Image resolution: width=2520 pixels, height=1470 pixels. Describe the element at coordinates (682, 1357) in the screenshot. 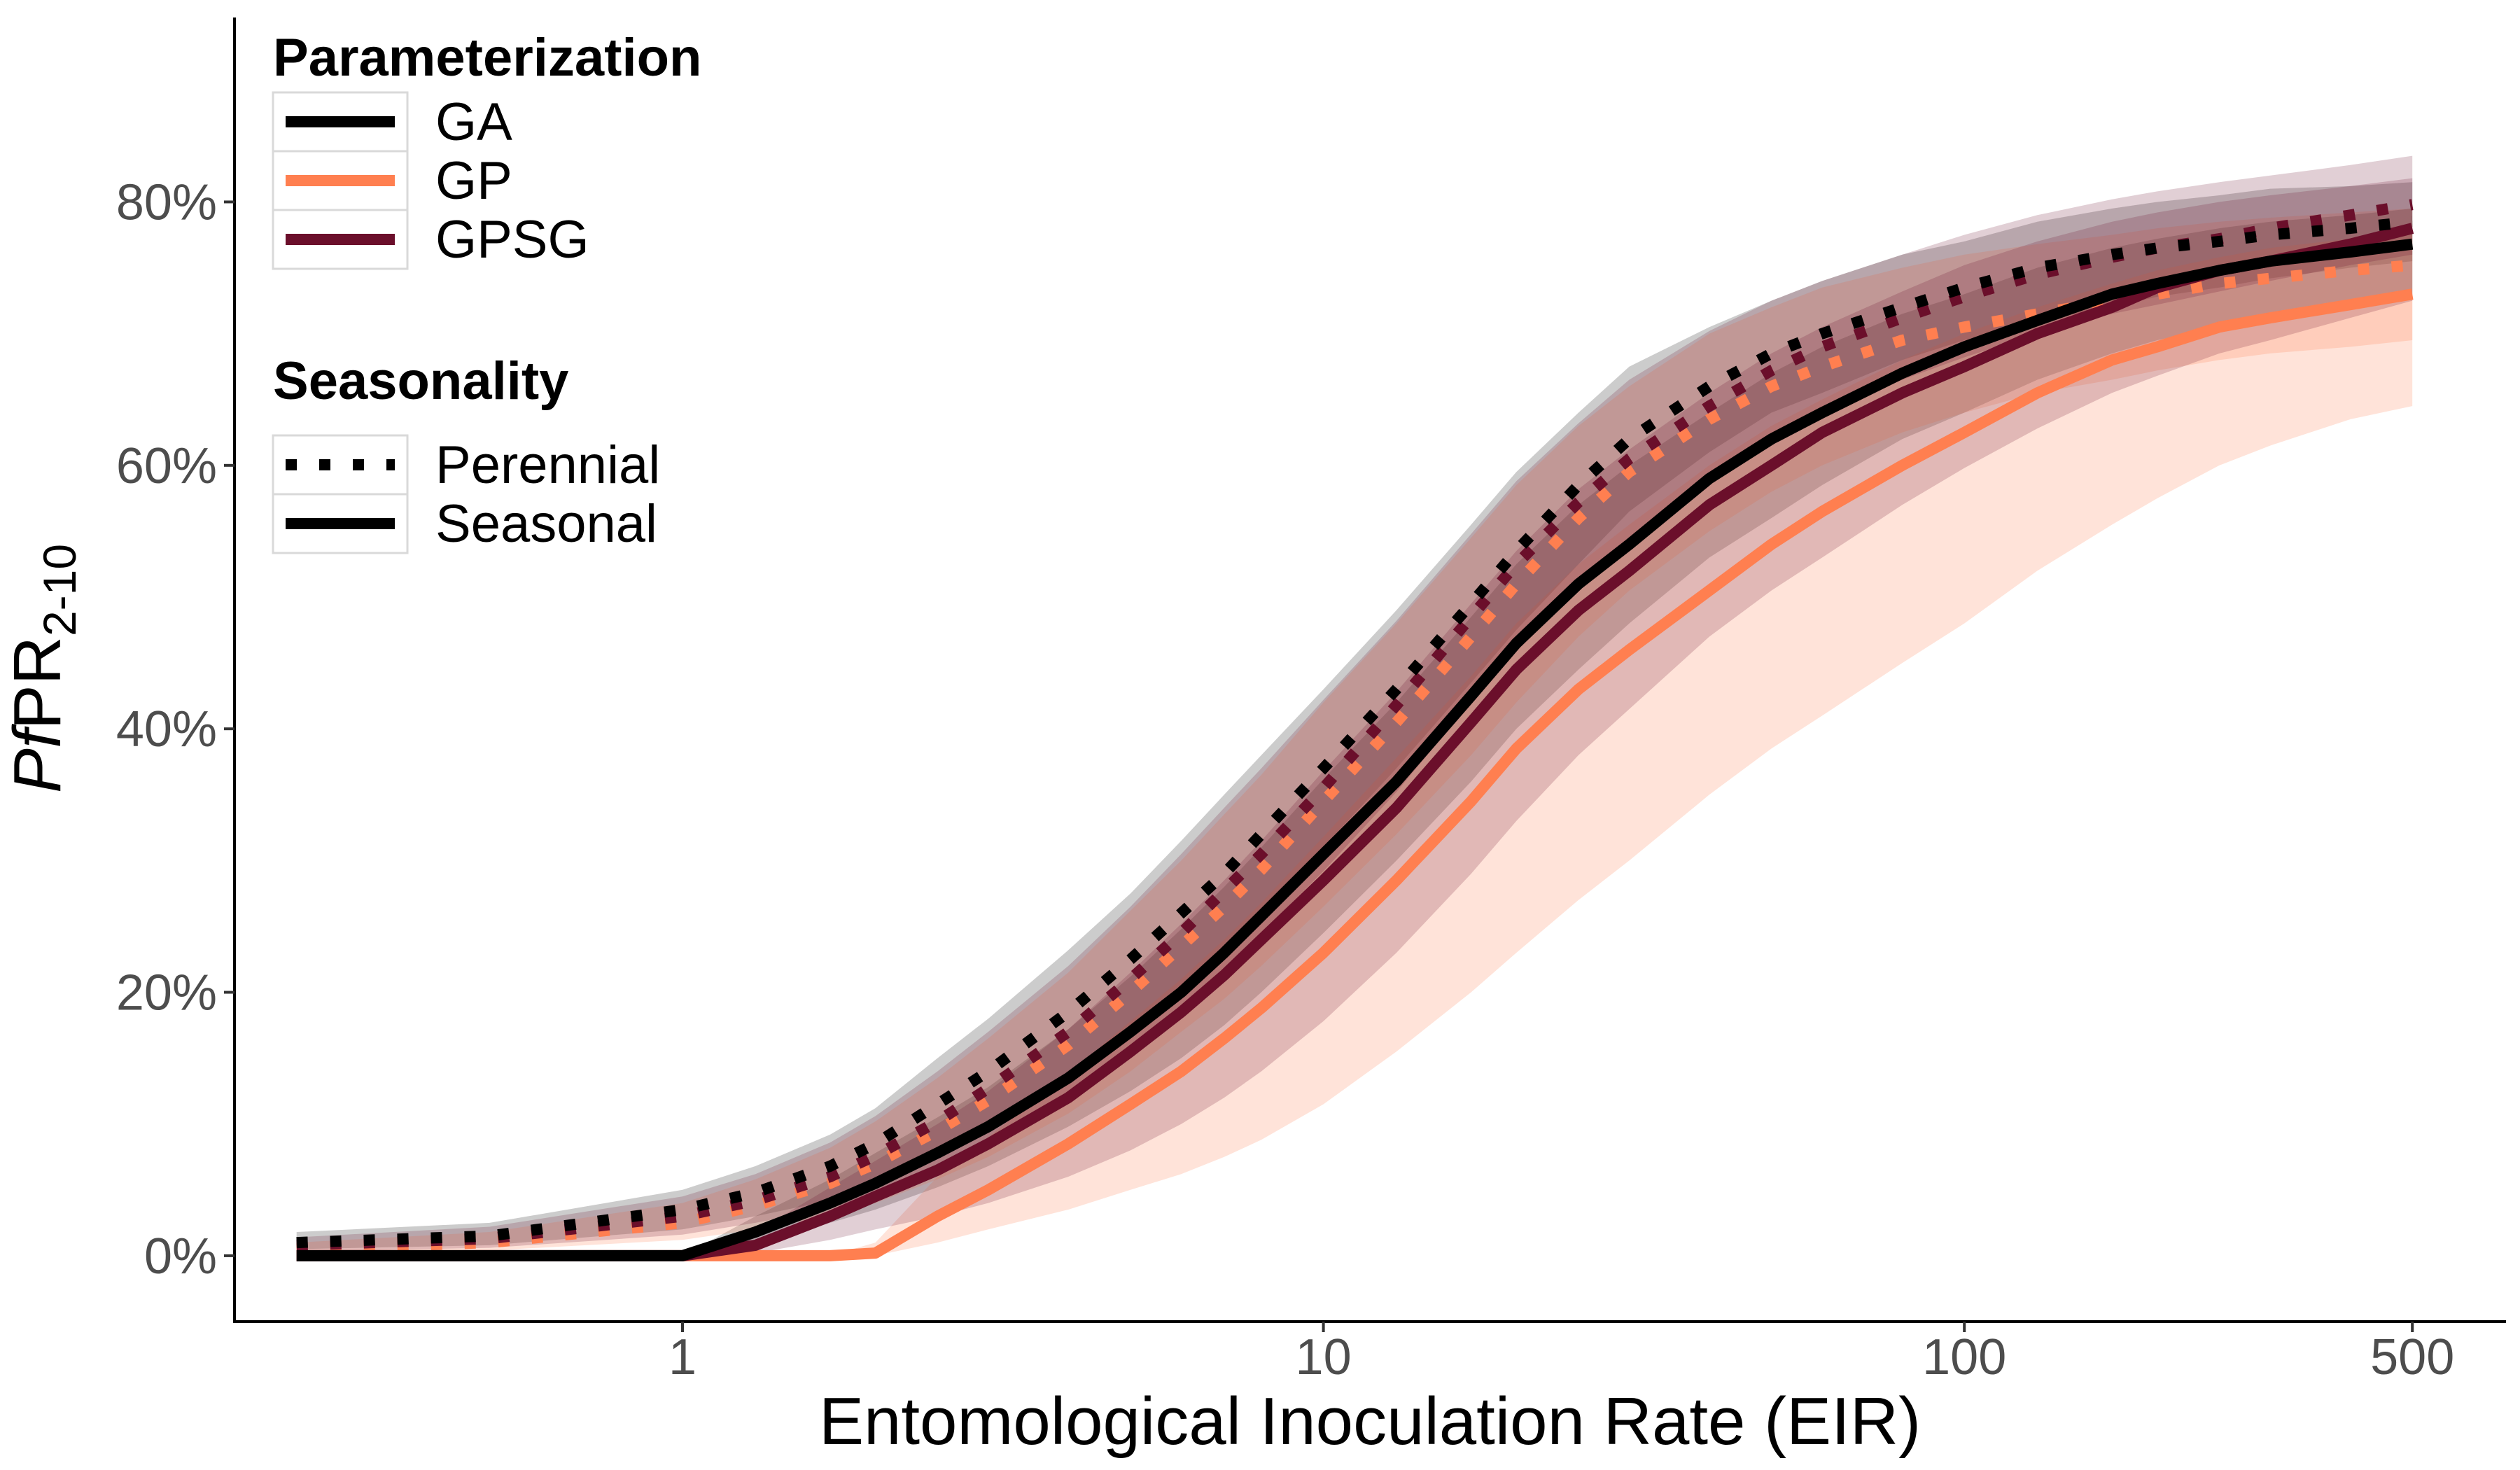

I see `x-tick-label: 1` at that location.